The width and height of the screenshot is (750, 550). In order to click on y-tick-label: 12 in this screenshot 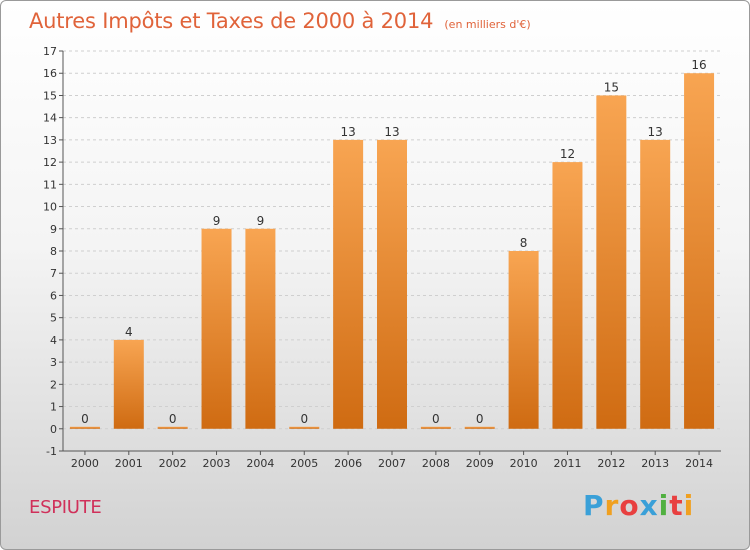, I will do `click(50, 162)`.